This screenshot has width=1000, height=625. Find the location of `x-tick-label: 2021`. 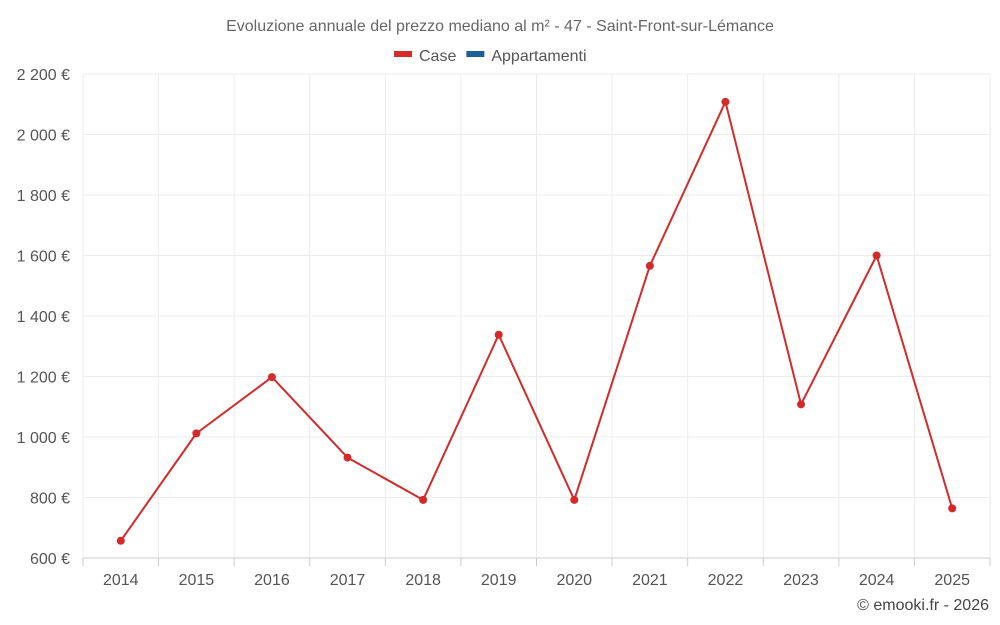

x-tick-label: 2021 is located at coordinates (650, 580).